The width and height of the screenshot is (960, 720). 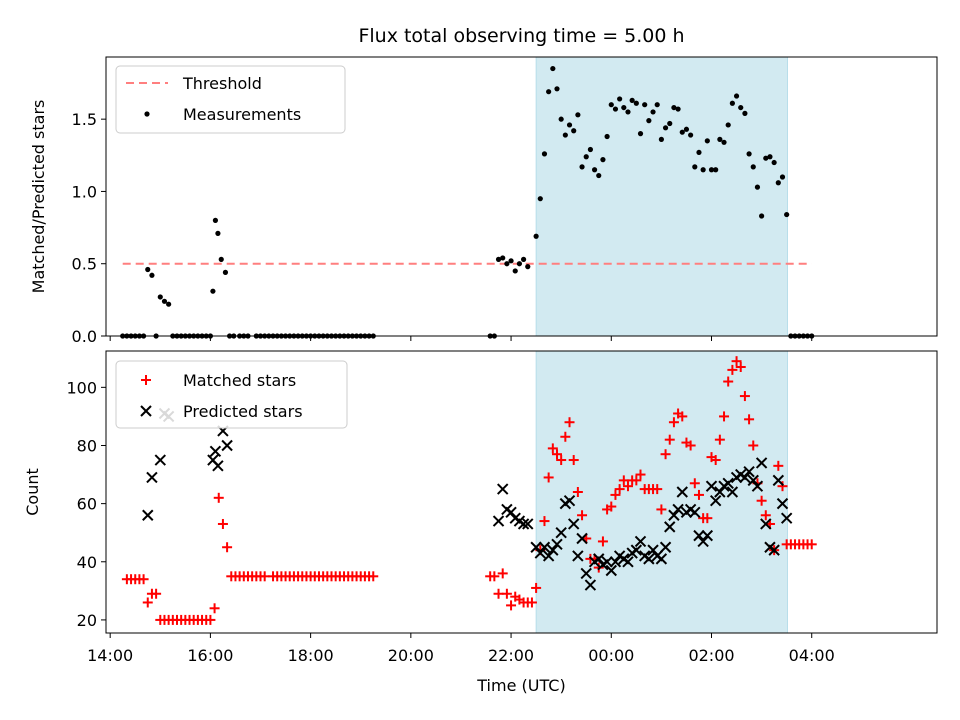 What do you see at coordinates (812, 655) in the screenshot?
I see `x-tick-label: 04:00` at bounding box center [812, 655].